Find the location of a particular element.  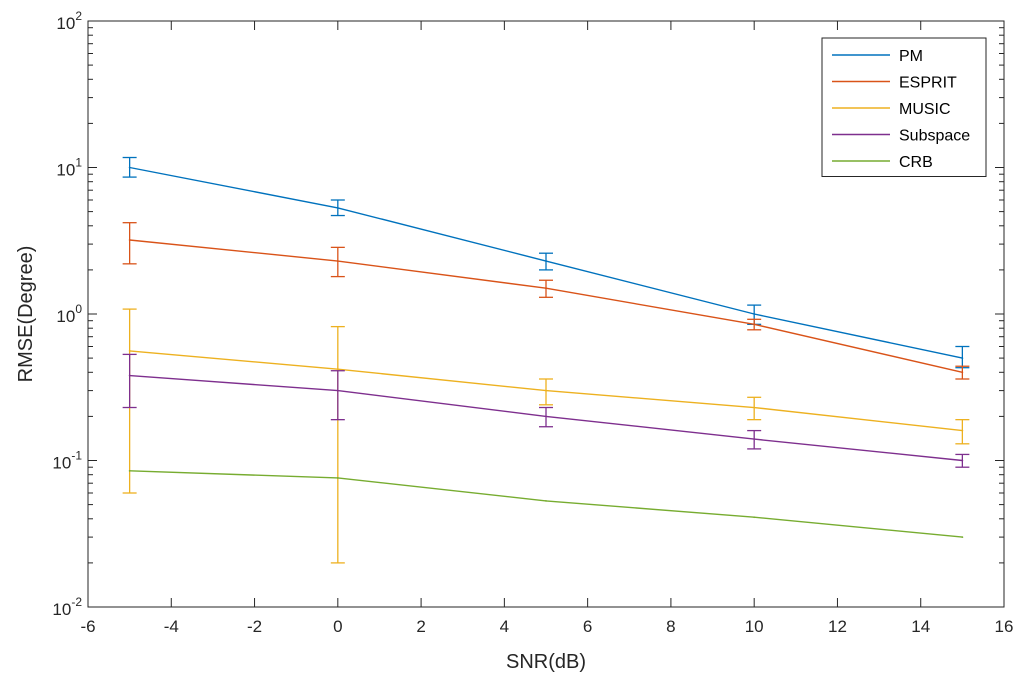

series-crb is located at coordinates (546, 504).